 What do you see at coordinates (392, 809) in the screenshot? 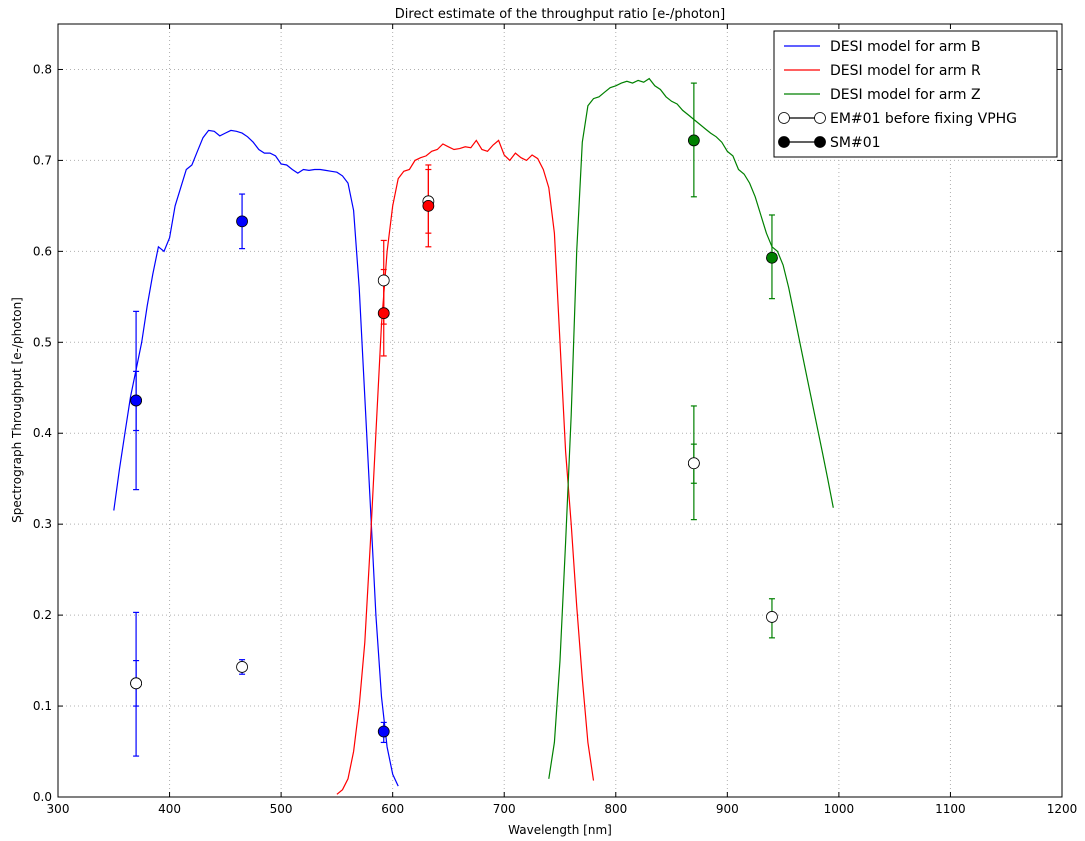
I see `x-tick-label: 600` at bounding box center [392, 809].